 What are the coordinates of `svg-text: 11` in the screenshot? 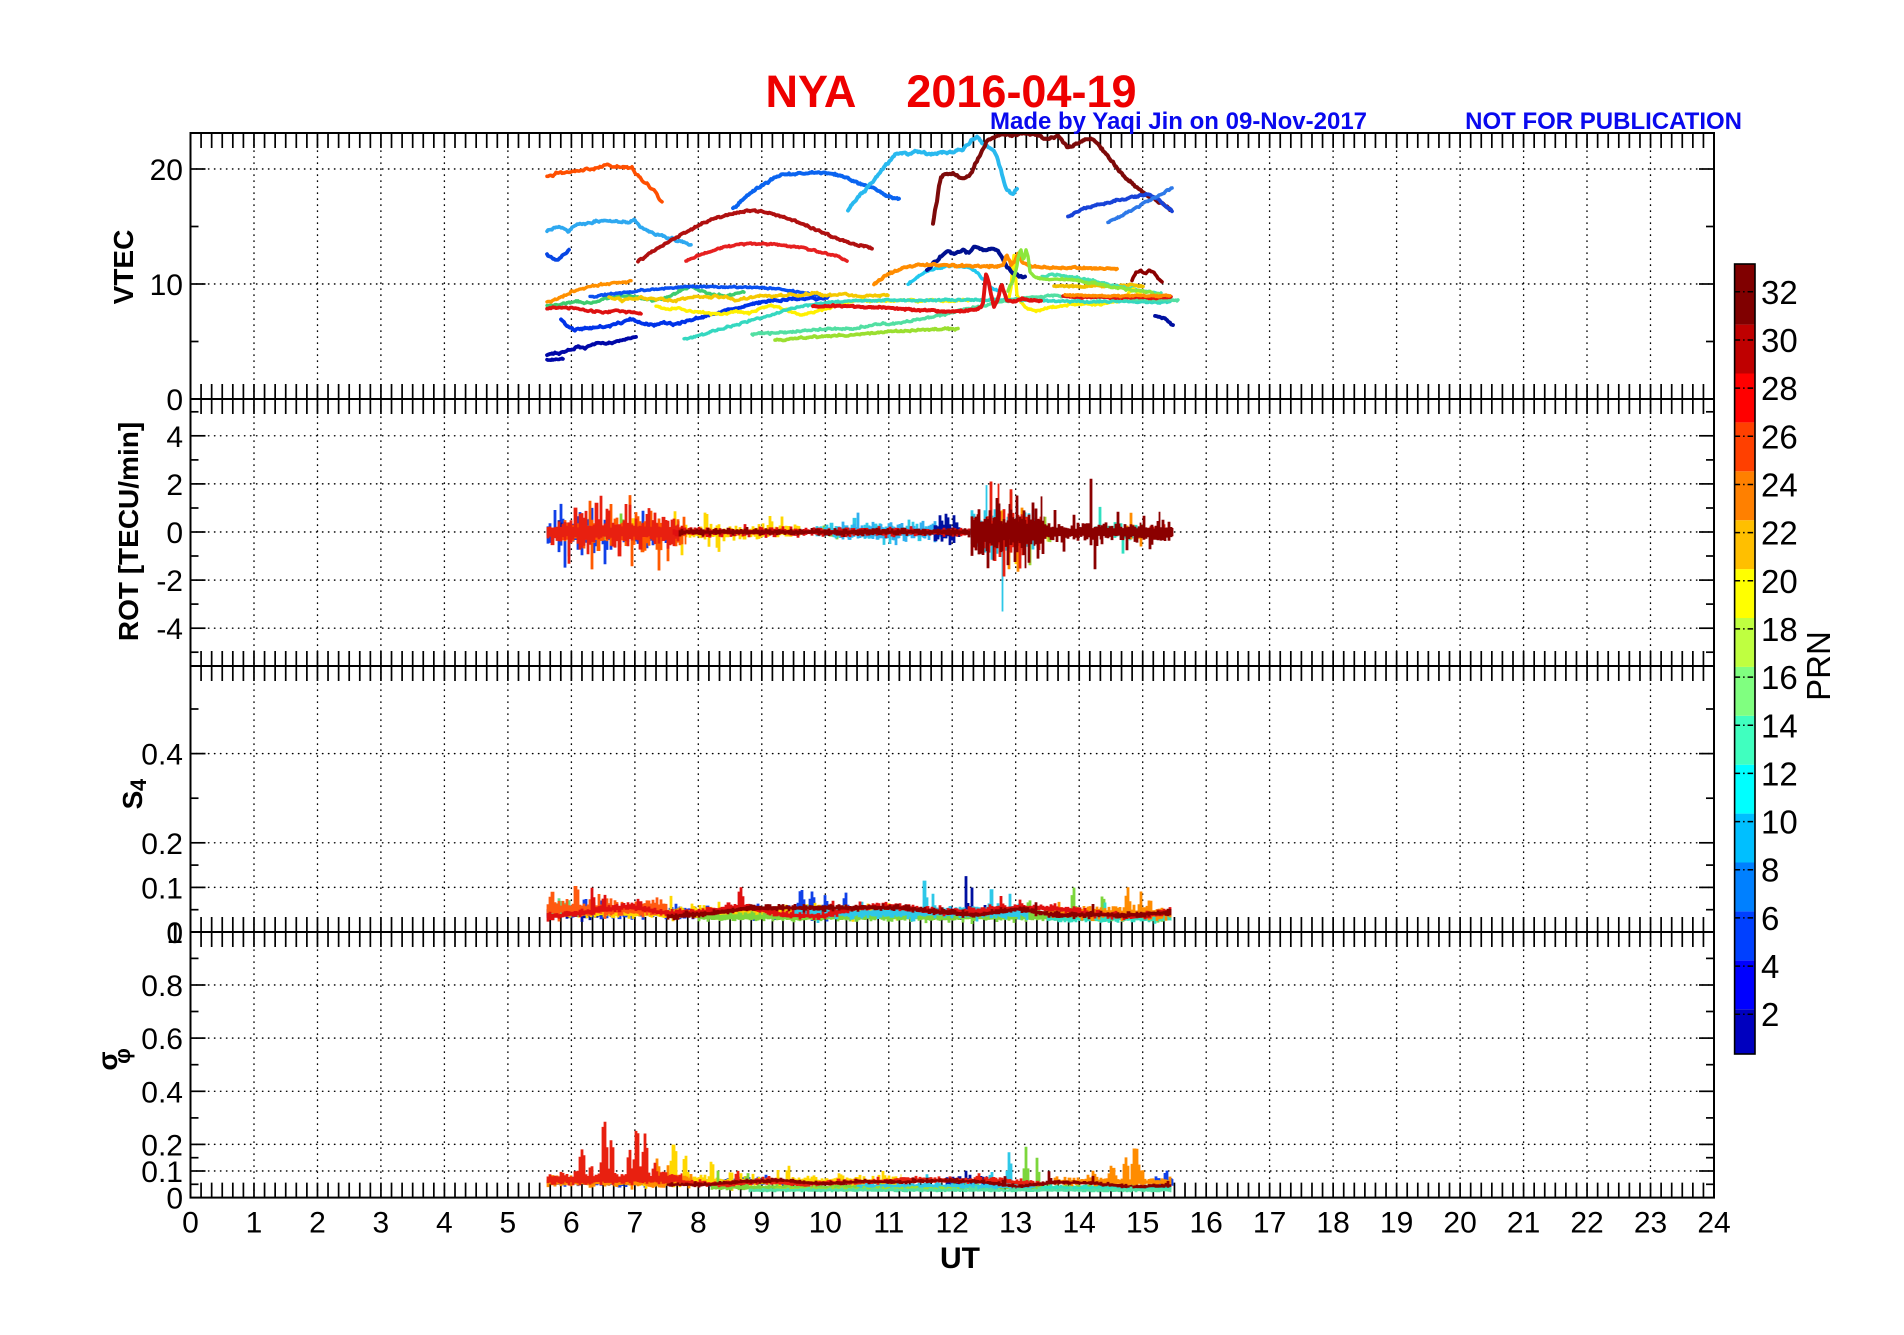 It's located at (888, 1223).